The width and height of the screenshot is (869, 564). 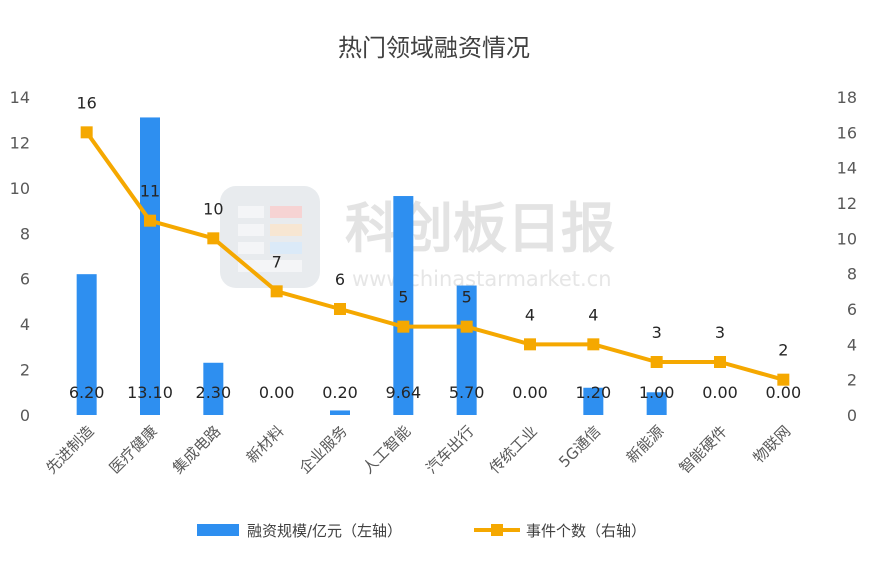 I want to click on category-label: 人工智能, so click(x=386, y=449).